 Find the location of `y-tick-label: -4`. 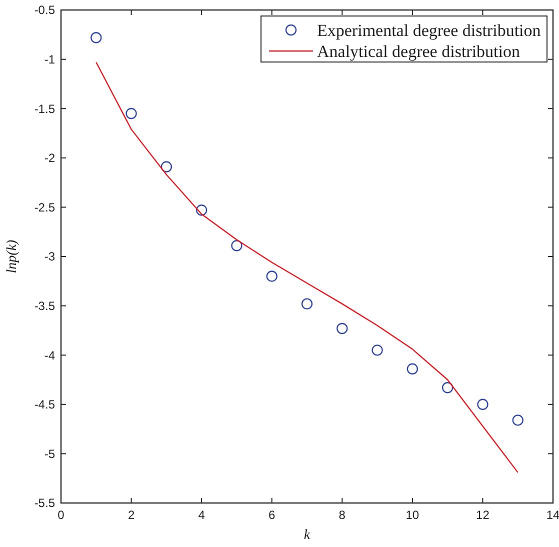

y-tick-label: -4 is located at coordinates (50, 355).